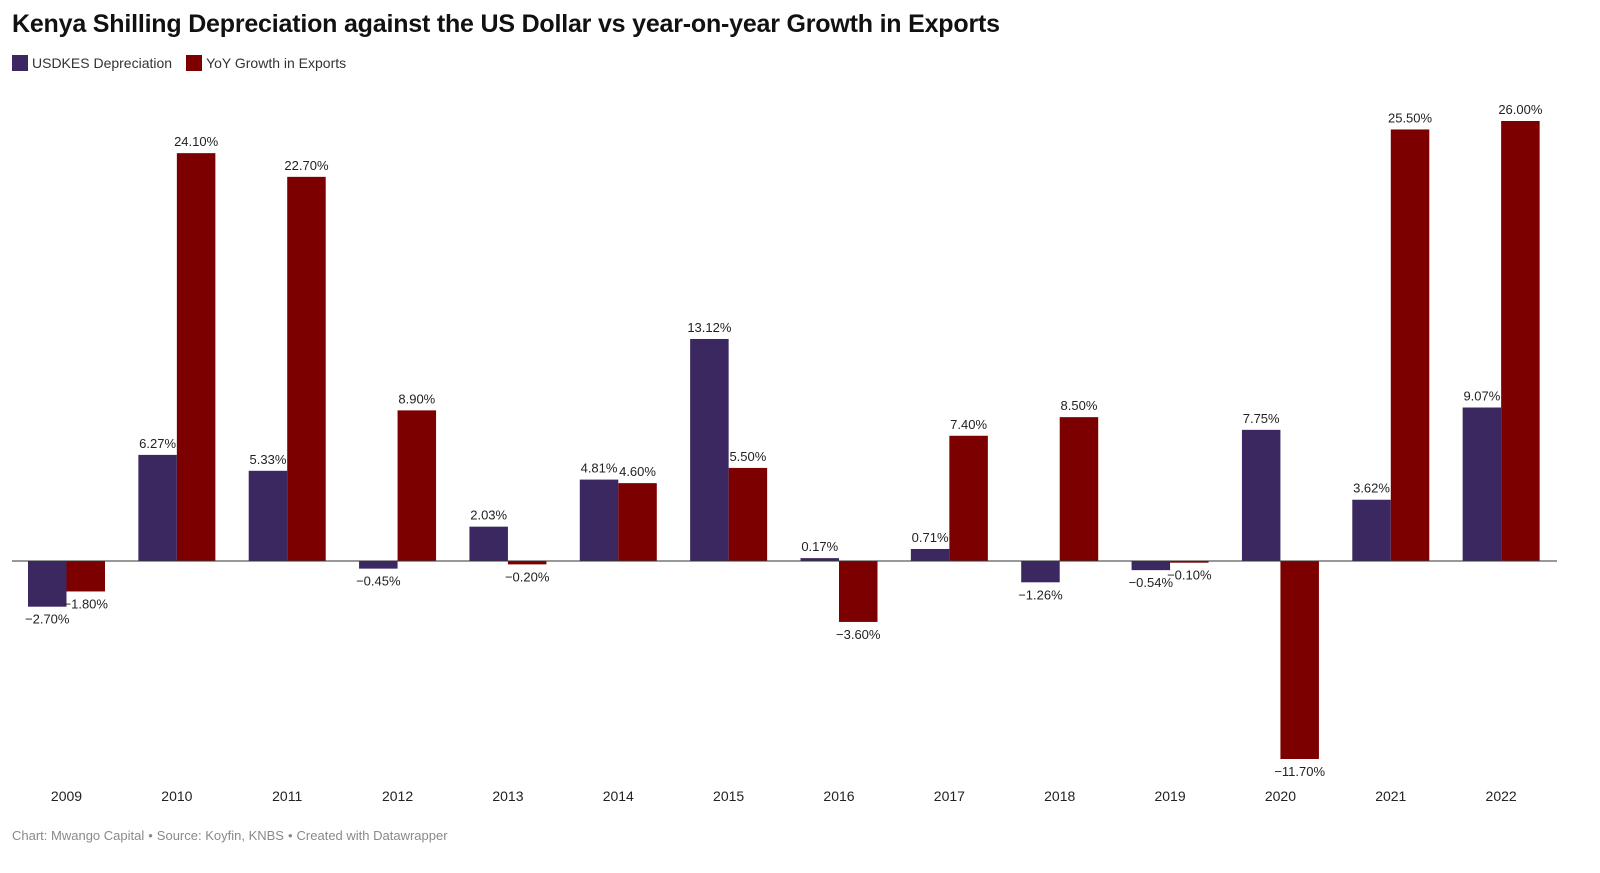  What do you see at coordinates (728, 796) in the screenshot?
I see `x-tick-label: 2015` at bounding box center [728, 796].